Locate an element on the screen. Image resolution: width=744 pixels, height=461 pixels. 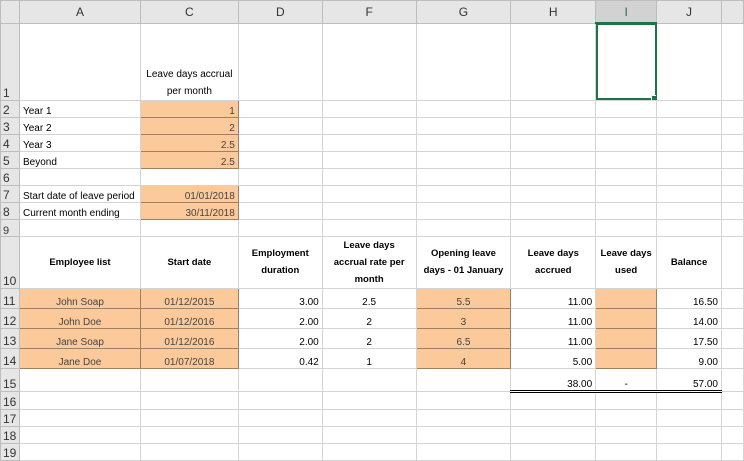
accrual-value: 1 is located at coordinates (189, 108).